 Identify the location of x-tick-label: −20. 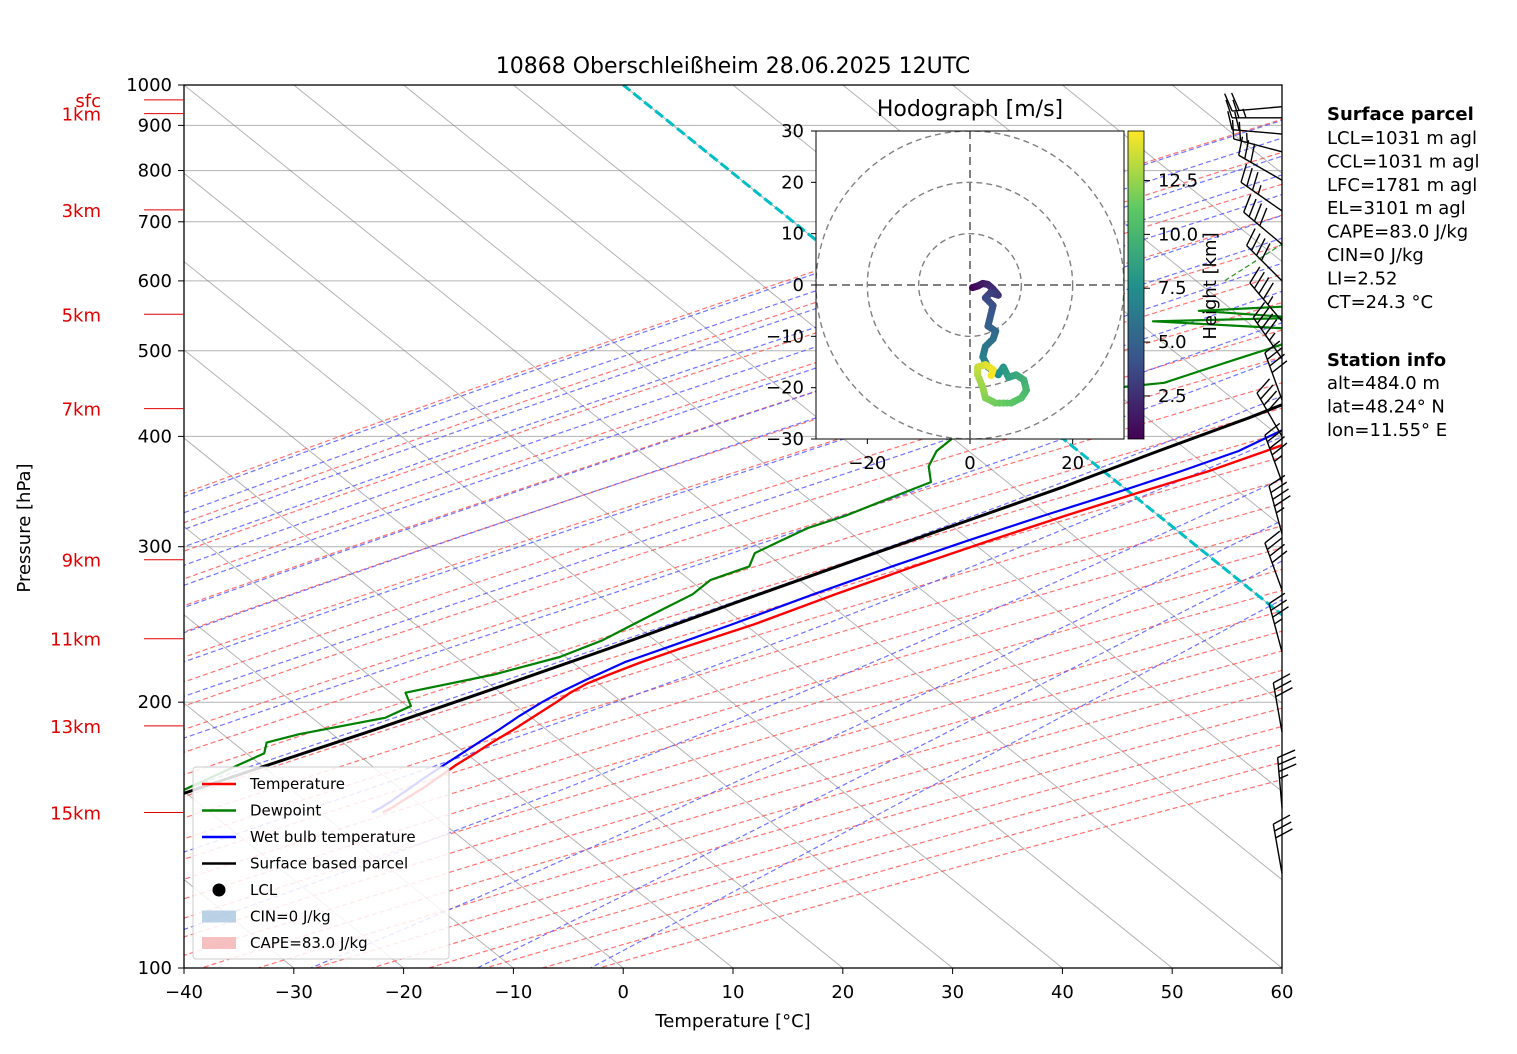
(404, 992).